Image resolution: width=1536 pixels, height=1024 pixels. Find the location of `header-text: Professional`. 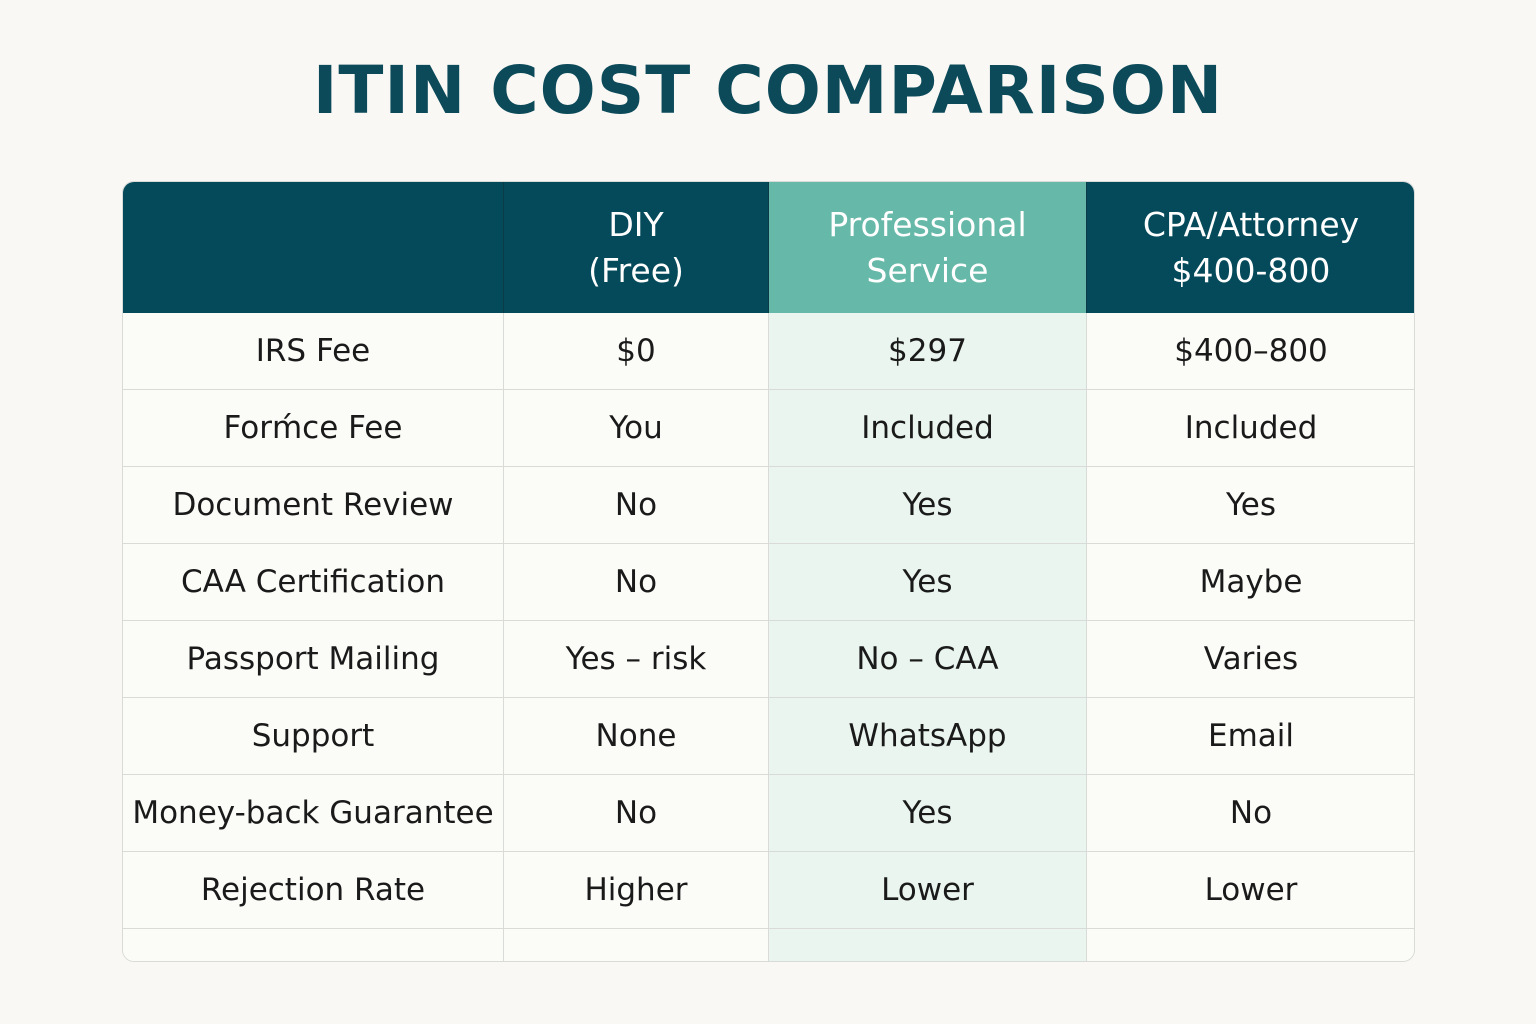

header-text: Professional is located at coordinates (927, 224).